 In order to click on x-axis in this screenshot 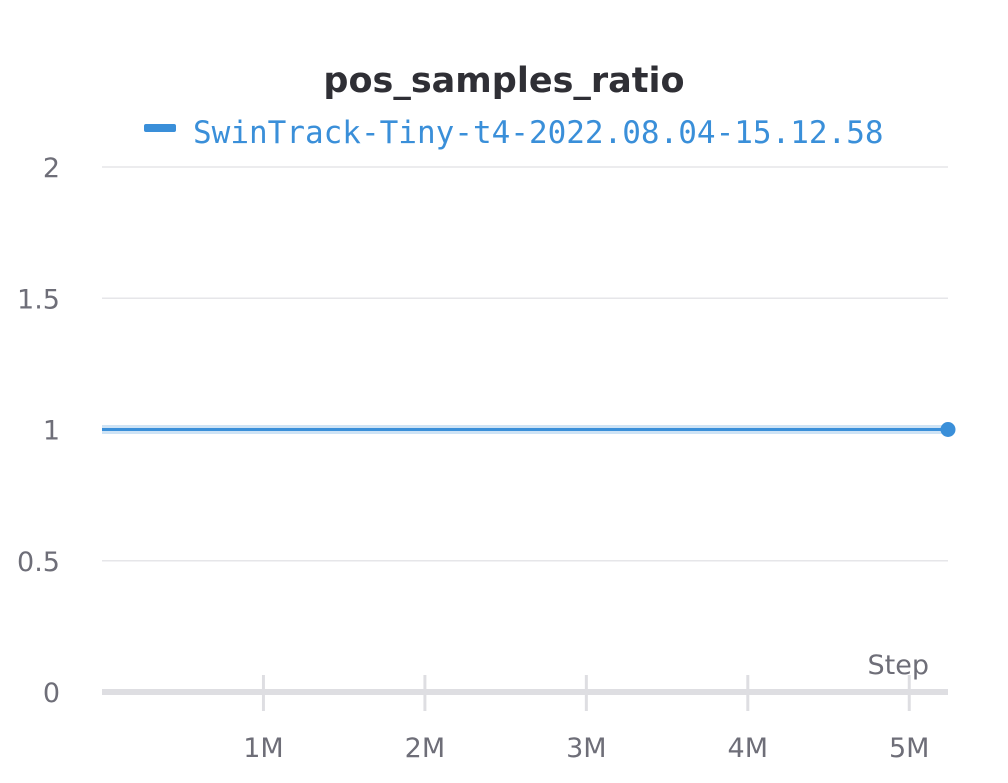, I will do `click(525, 693)`.